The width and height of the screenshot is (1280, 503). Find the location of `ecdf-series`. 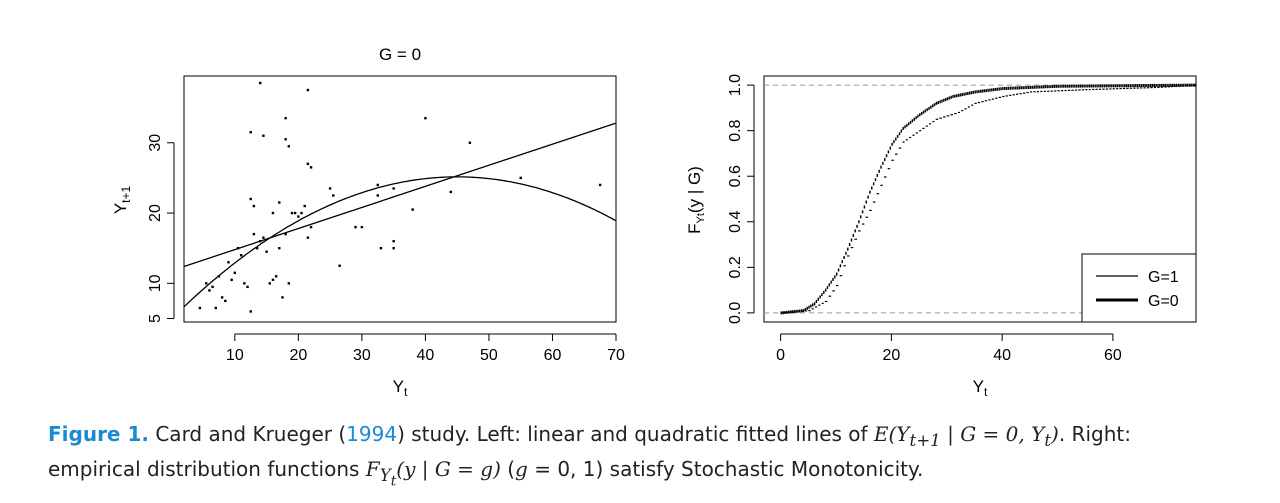

ecdf-series is located at coordinates (988, 199).